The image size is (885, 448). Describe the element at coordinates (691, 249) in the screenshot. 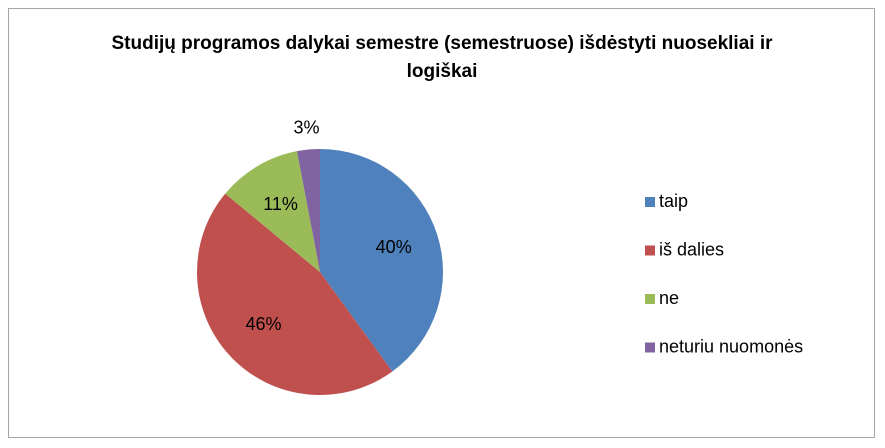

I see `legend-label: iš dalies` at that location.